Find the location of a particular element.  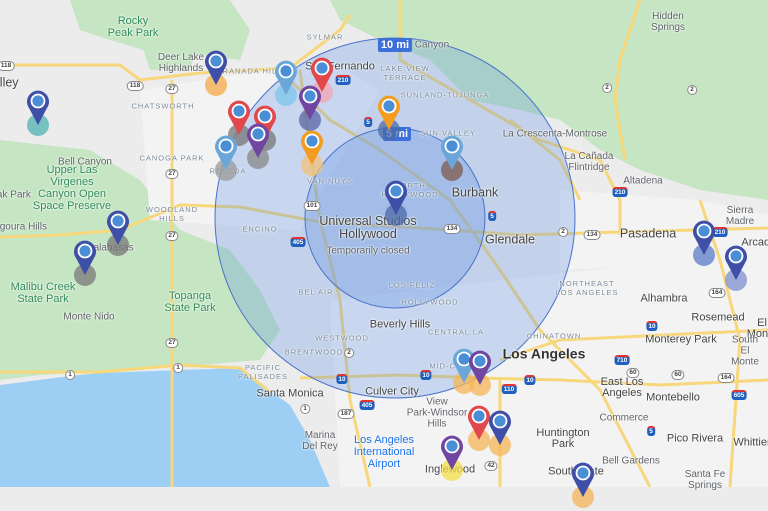

place-label: El Monte is located at coordinates (757, 328).